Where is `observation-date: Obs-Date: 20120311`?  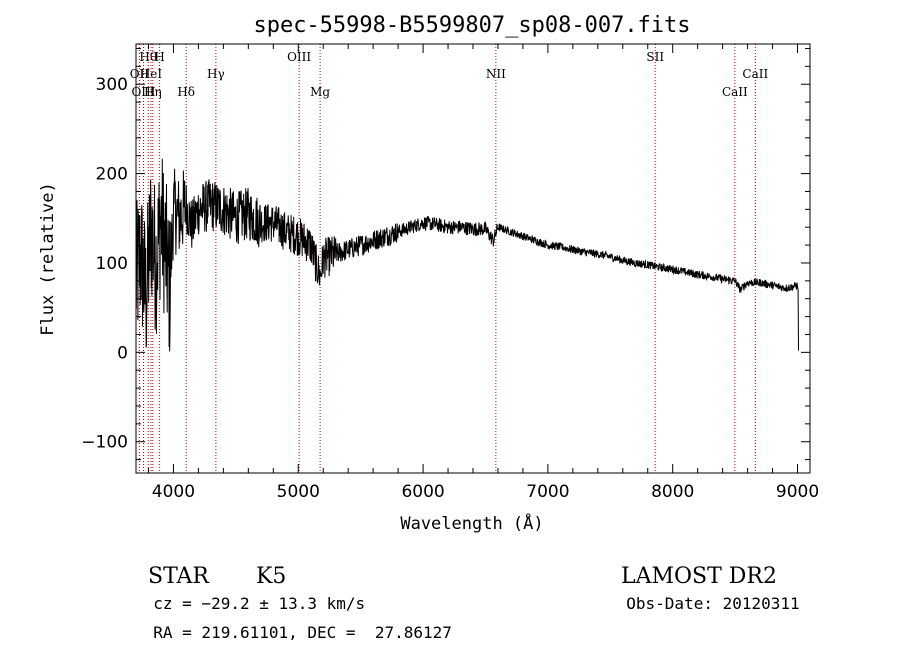 observation-date: Obs-Date: 20120311 is located at coordinates (703, 594).